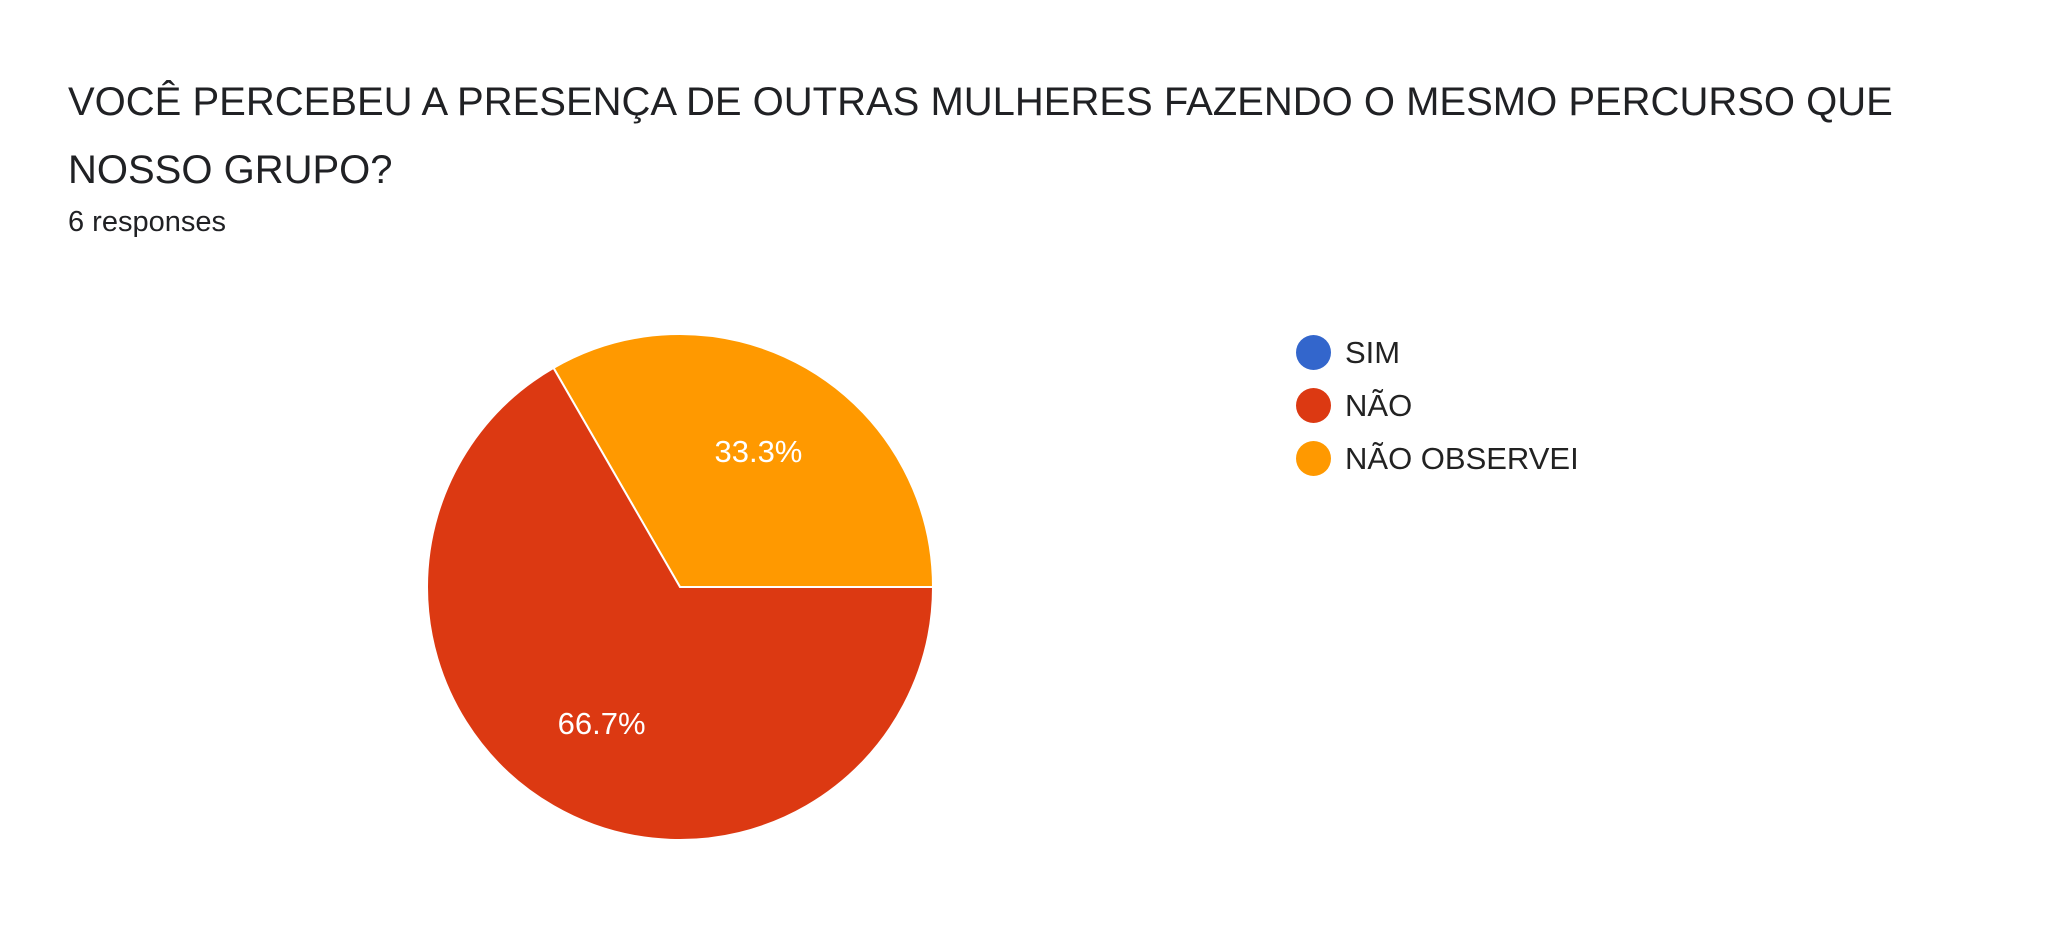 The image size is (2048, 929). I want to click on pie-slices, so click(680, 587).